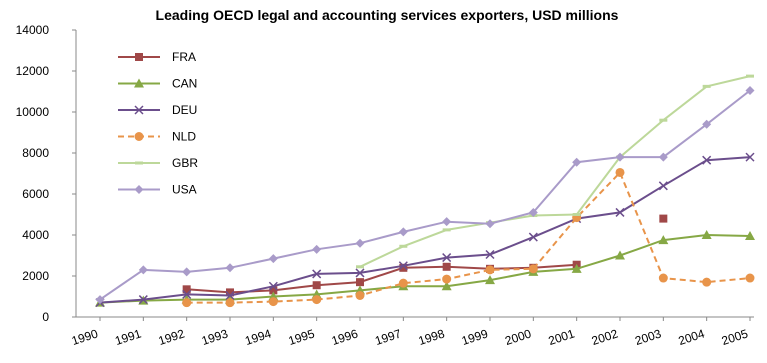 This screenshot has height=363, width=767. What do you see at coordinates (215, 337) in the screenshot?
I see `x-tick-label: 1993` at bounding box center [215, 337].